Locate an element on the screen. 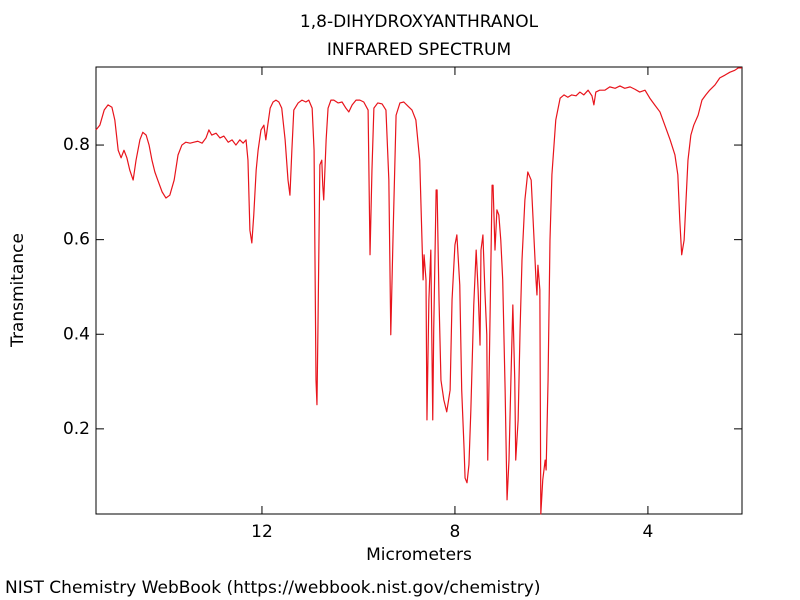 The height and width of the screenshot is (600, 800). y-tick-label: 0.8 is located at coordinates (76, 145).